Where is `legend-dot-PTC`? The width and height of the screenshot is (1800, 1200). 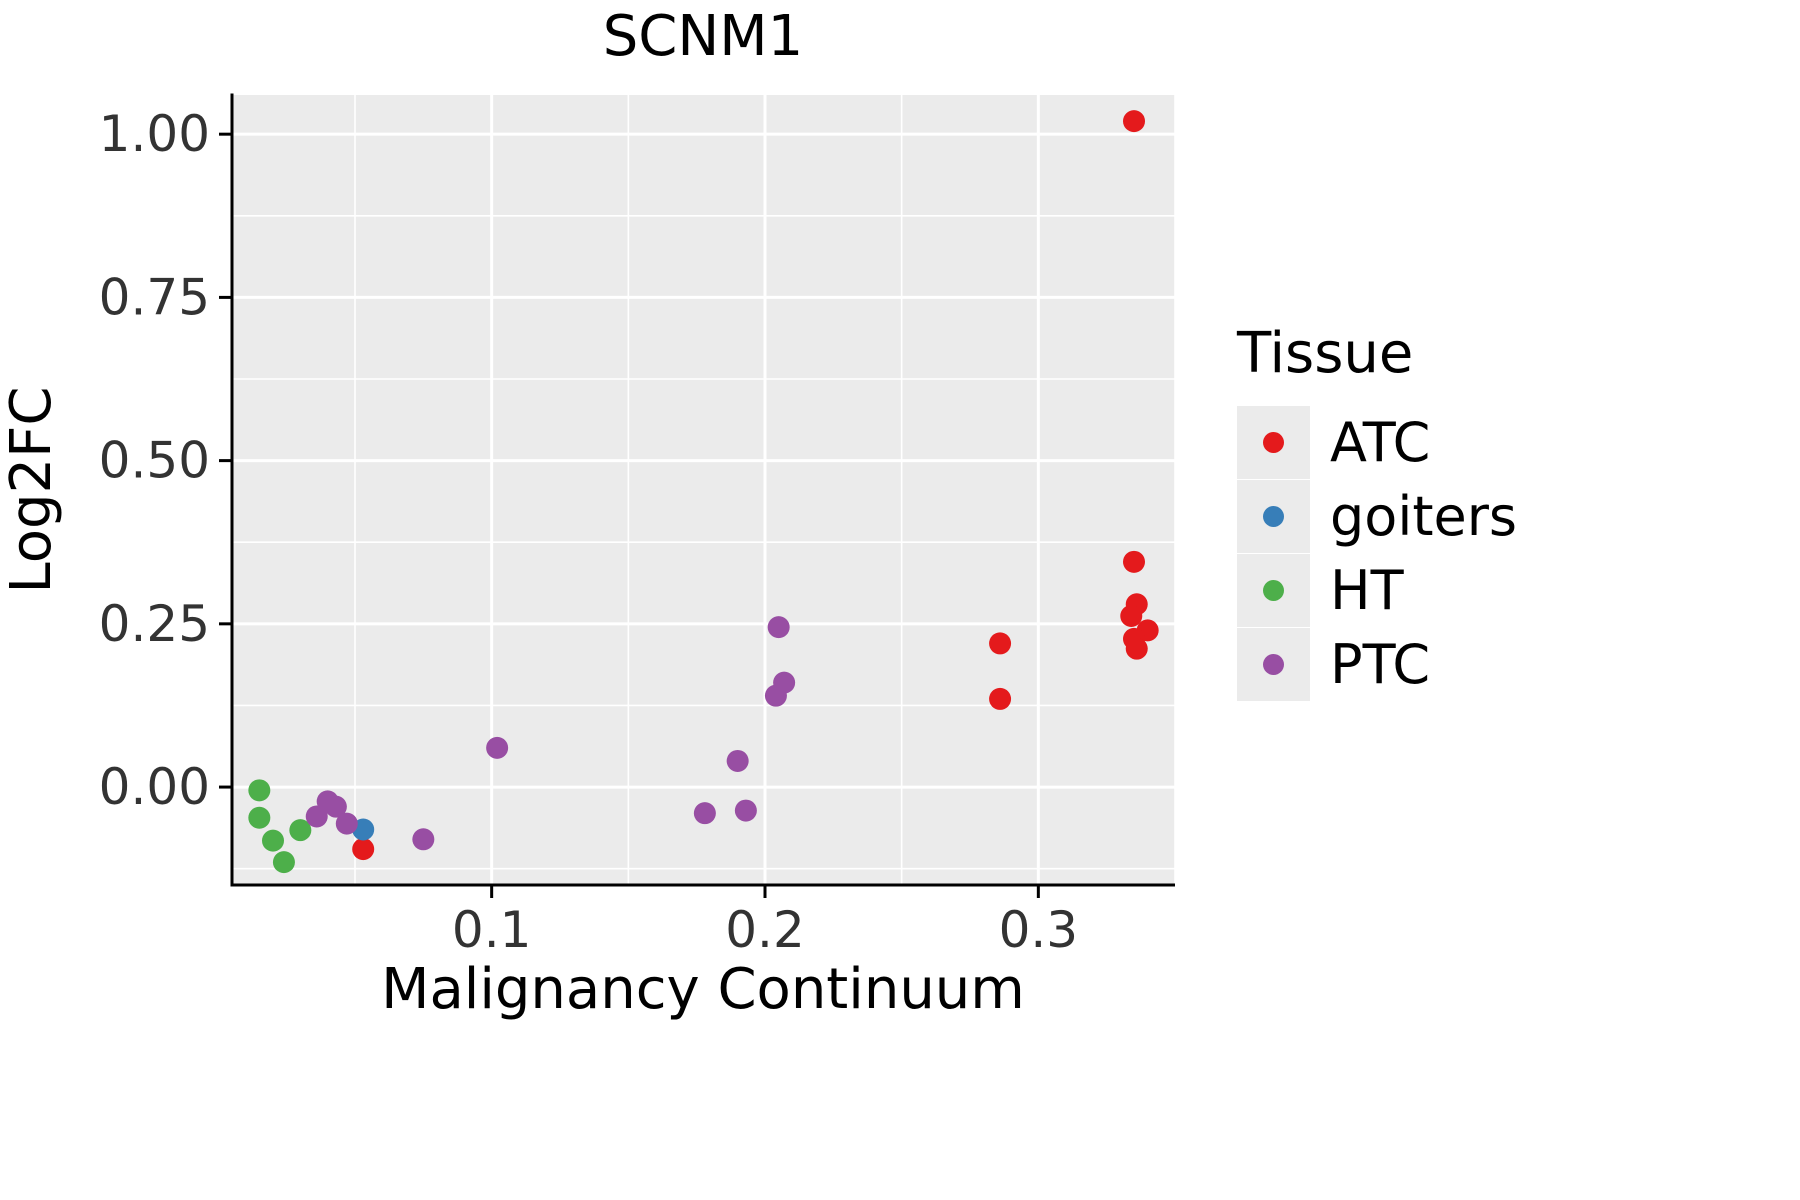
legend-dot-PTC is located at coordinates (1273, 664).